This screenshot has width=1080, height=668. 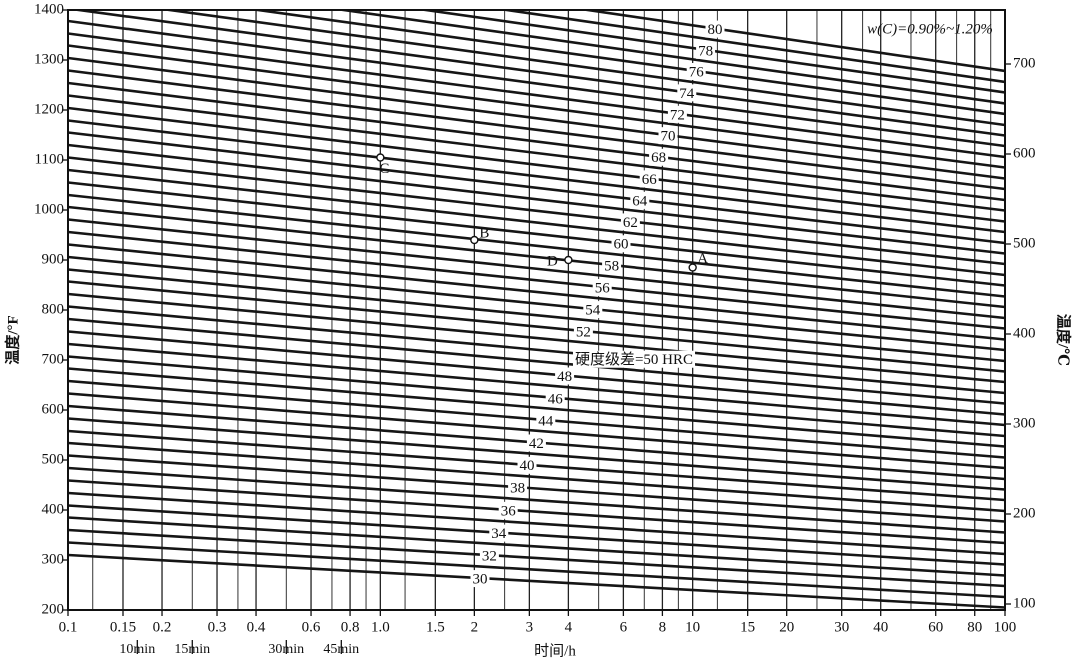 I want to click on point-label: B, so click(x=484, y=233).